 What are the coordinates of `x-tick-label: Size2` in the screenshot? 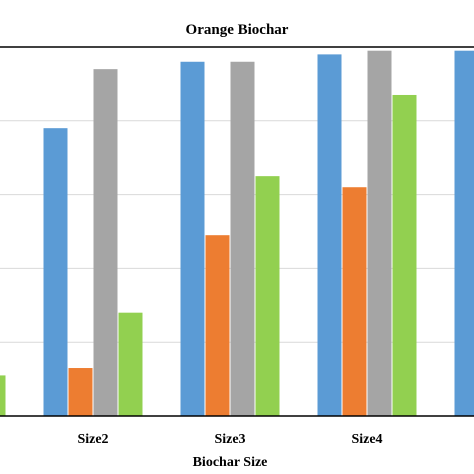 It's located at (92, 439).